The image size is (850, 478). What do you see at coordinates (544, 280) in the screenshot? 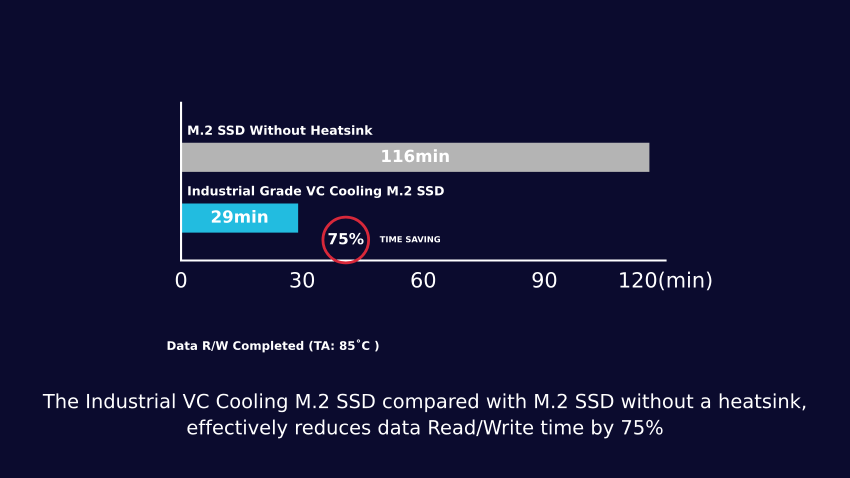
I see `x-tick-label: 90` at bounding box center [544, 280].